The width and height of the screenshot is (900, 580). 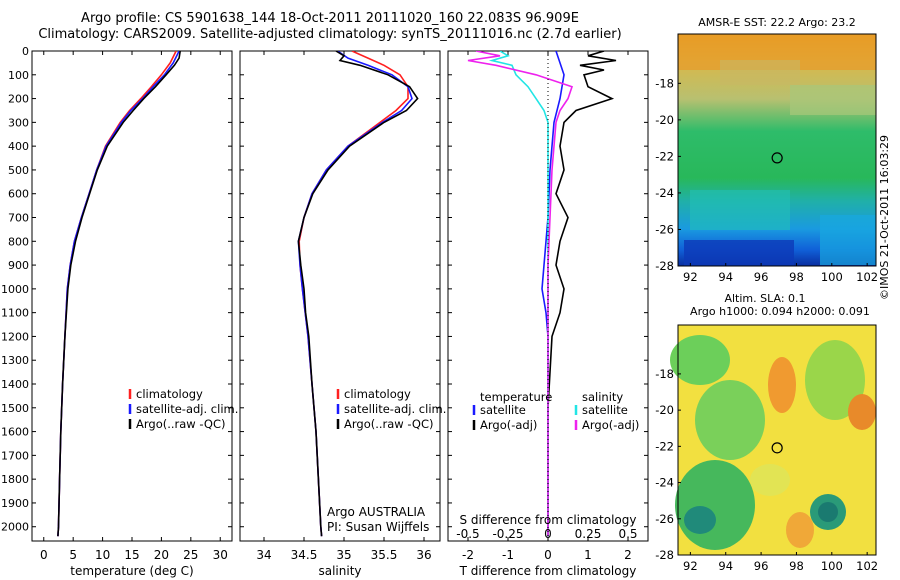 I want to click on legend-header-salinity: salinity, so click(x=602, y=397).